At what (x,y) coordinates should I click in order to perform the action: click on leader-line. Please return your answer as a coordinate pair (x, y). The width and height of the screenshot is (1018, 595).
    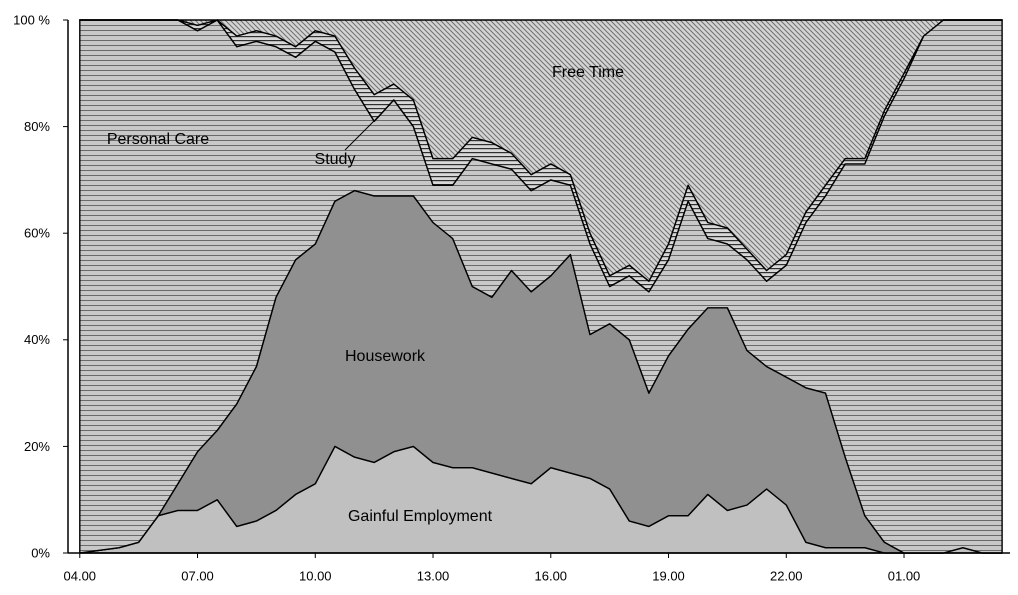
    Looking at the image, I should click on (365, 130).